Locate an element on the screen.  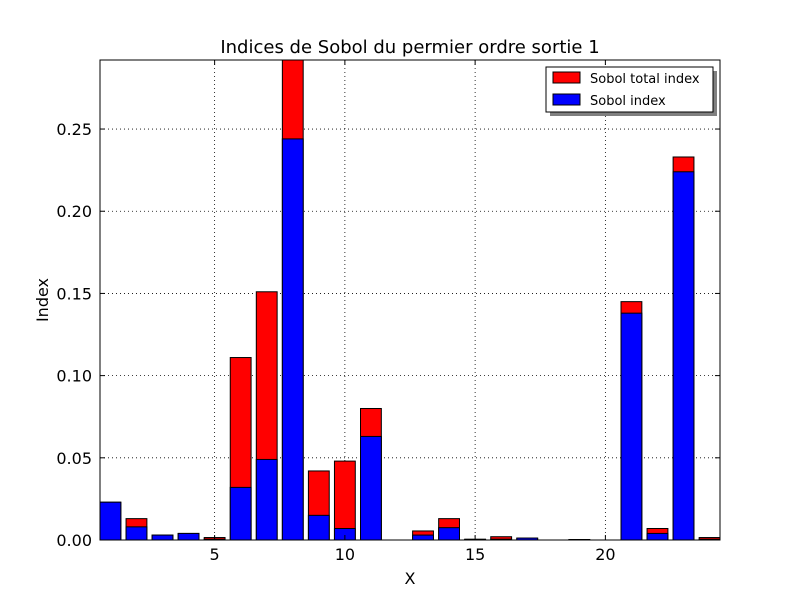
legend-label-total: Sobol total index is located at coordinates (645, 79).